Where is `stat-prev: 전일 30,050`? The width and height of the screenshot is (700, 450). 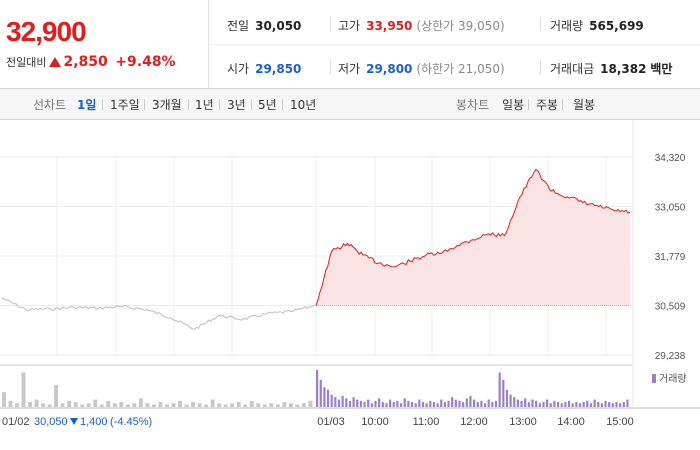
stat-prev: 전일 30,050 is located at coordinates (264, 25).